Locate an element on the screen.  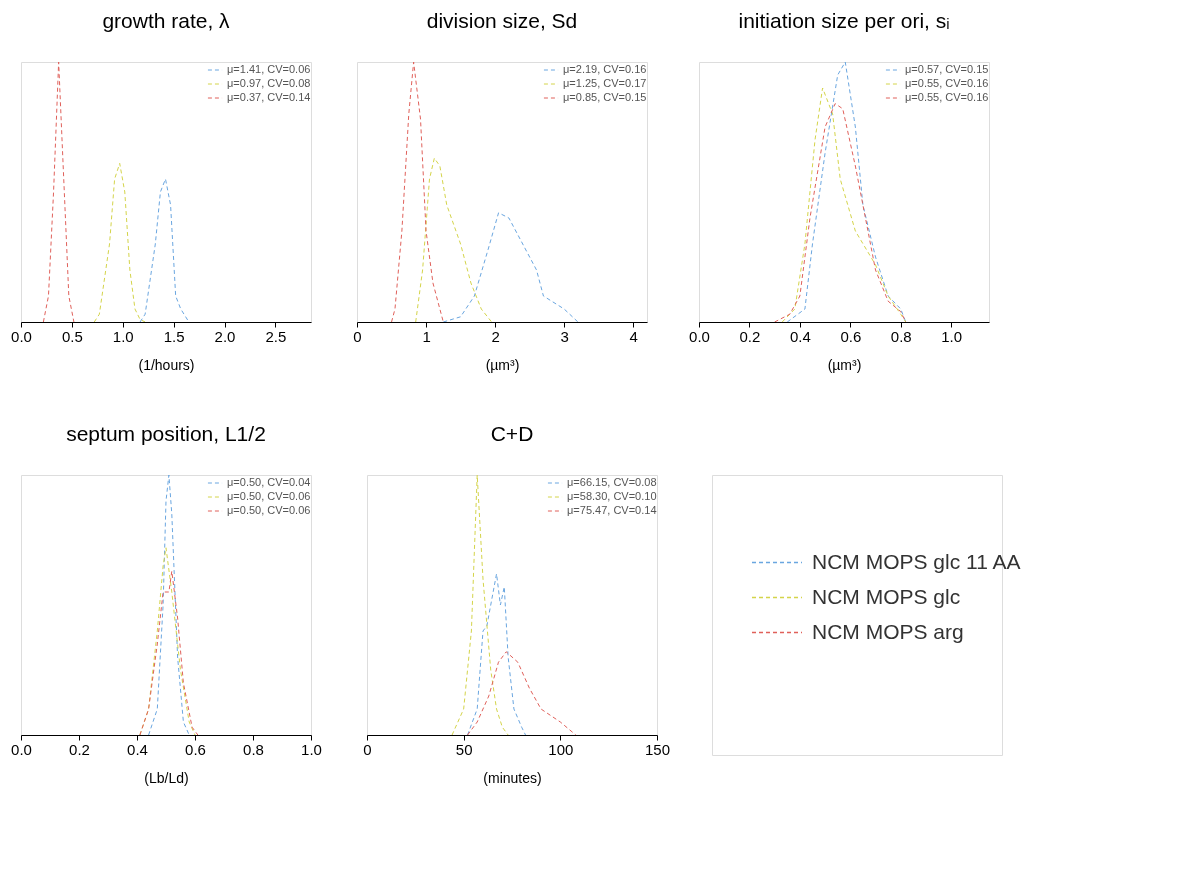
x-tick-label: 100 is located at coordinates (561, 749).